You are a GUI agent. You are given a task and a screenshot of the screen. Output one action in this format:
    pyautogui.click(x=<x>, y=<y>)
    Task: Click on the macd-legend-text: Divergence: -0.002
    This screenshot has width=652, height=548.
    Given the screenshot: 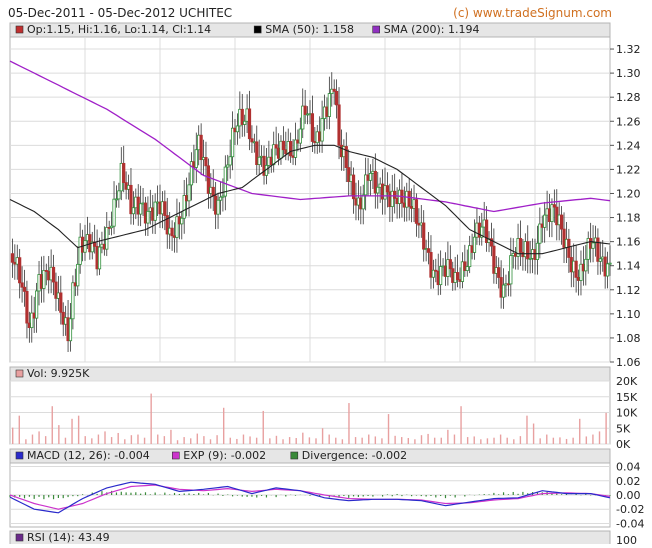 What is the action you would take?
    pyautogui.click(x=354, y=455)
    